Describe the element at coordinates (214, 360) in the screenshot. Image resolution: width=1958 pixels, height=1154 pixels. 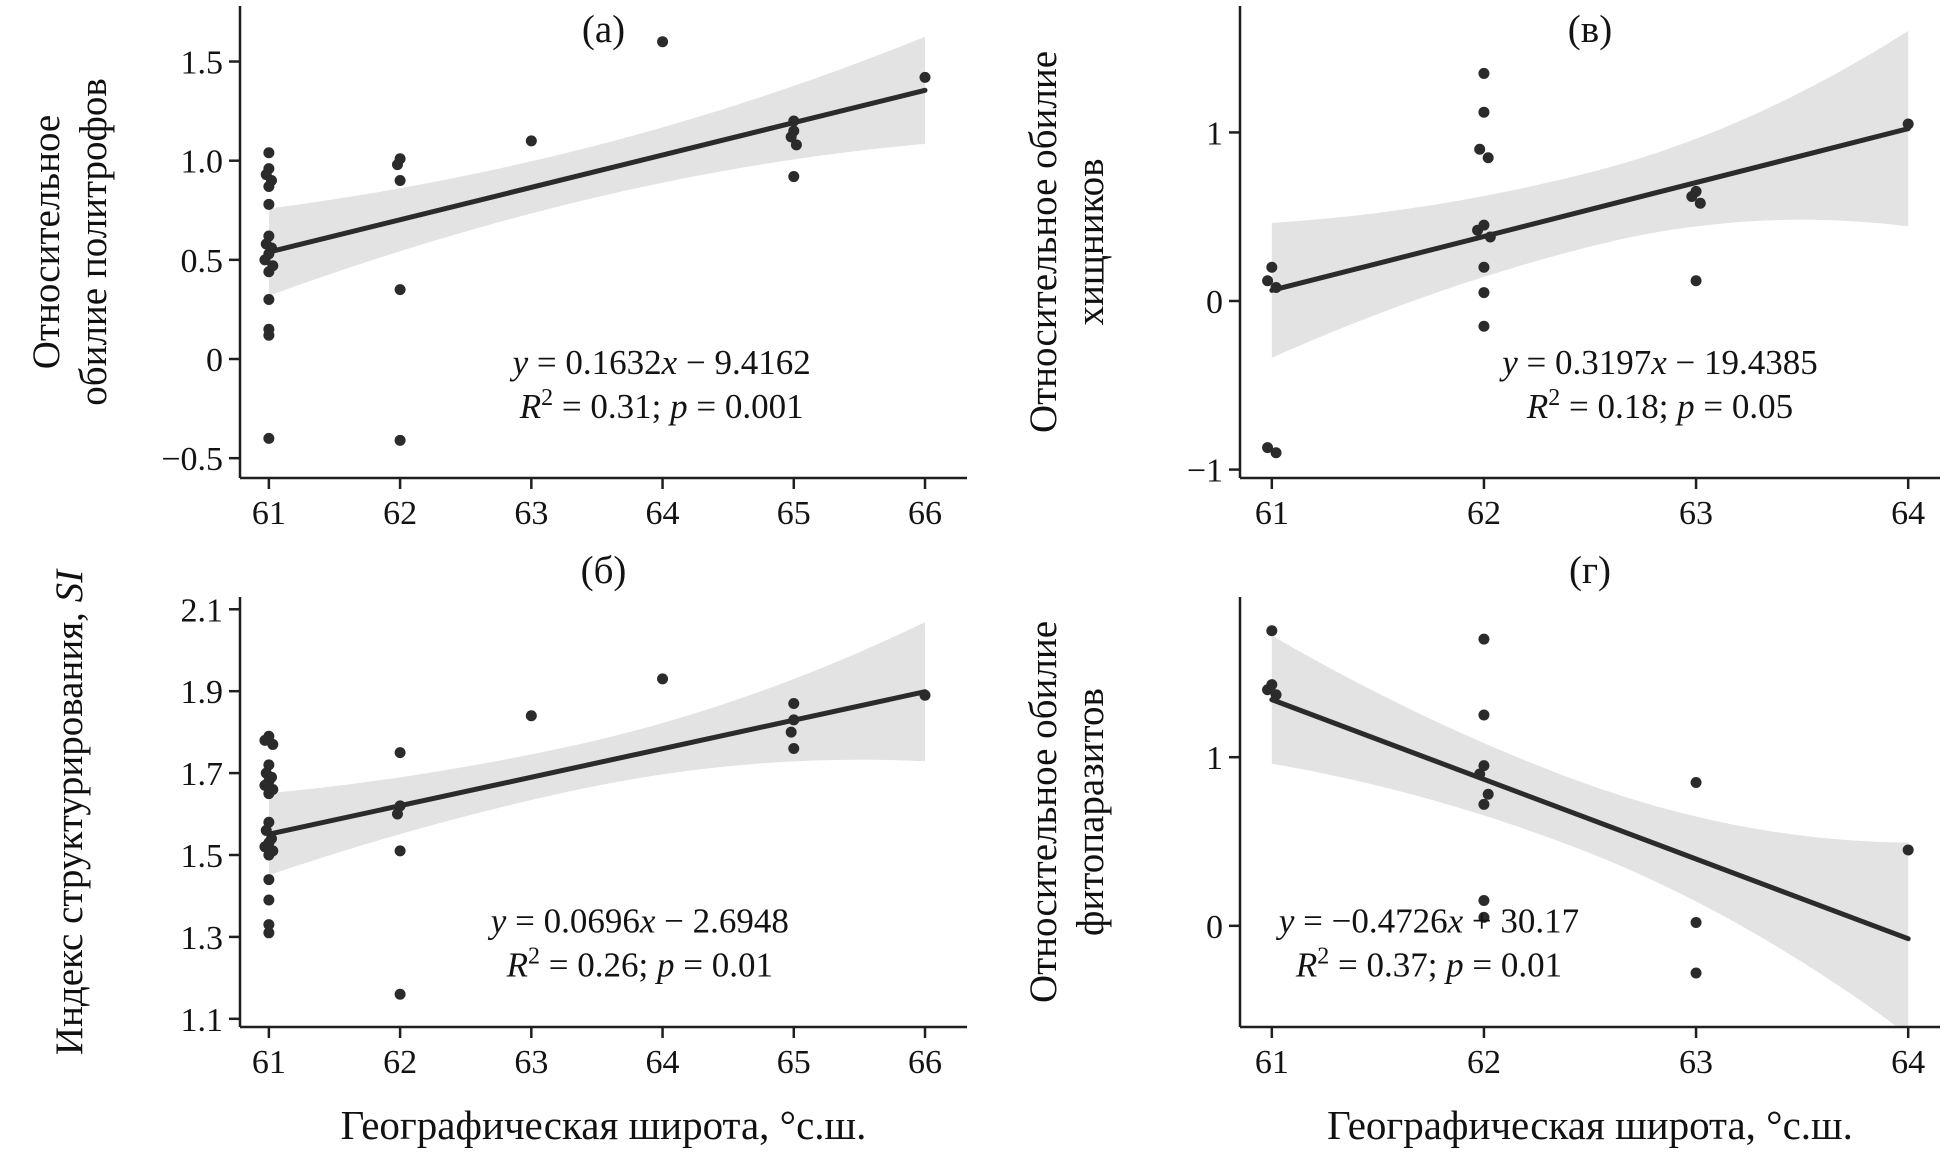
I see `y-tick-label: 0` at that location.